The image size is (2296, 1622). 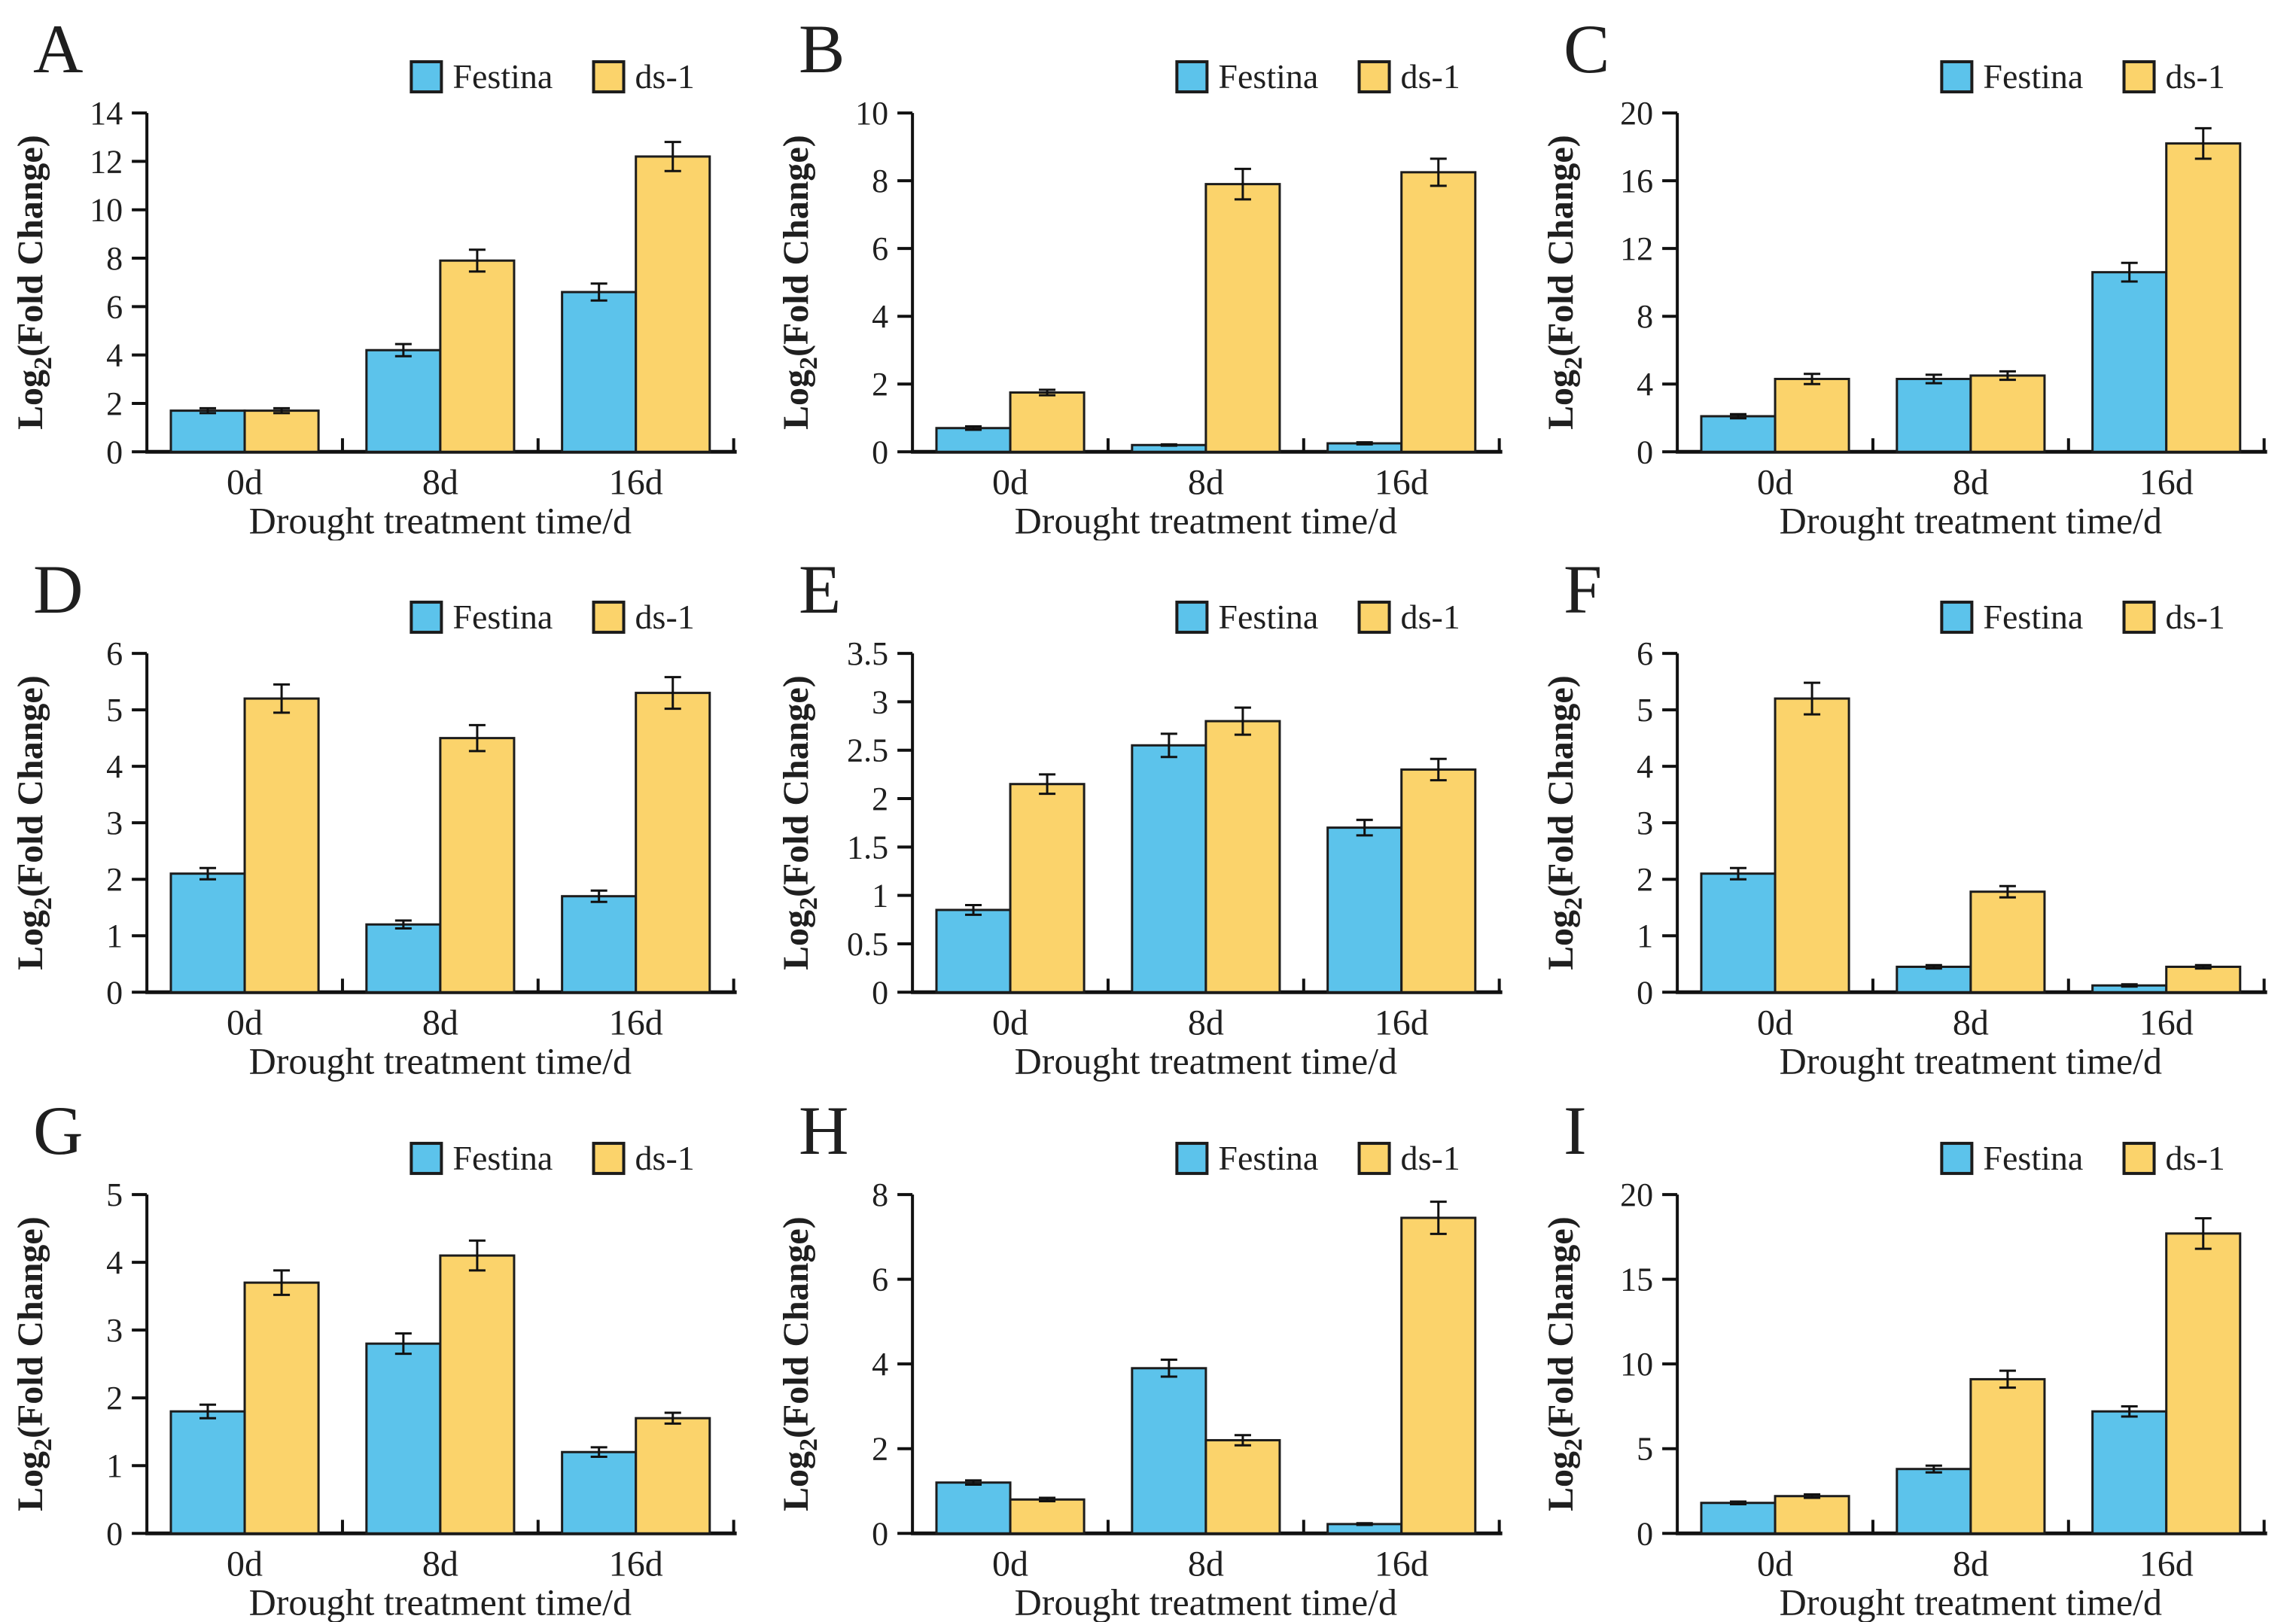 What do you see at coordinates (114, 1330) in the screenshot?
I see `y-tick-label: 3` at bounding box center [114, 1330].